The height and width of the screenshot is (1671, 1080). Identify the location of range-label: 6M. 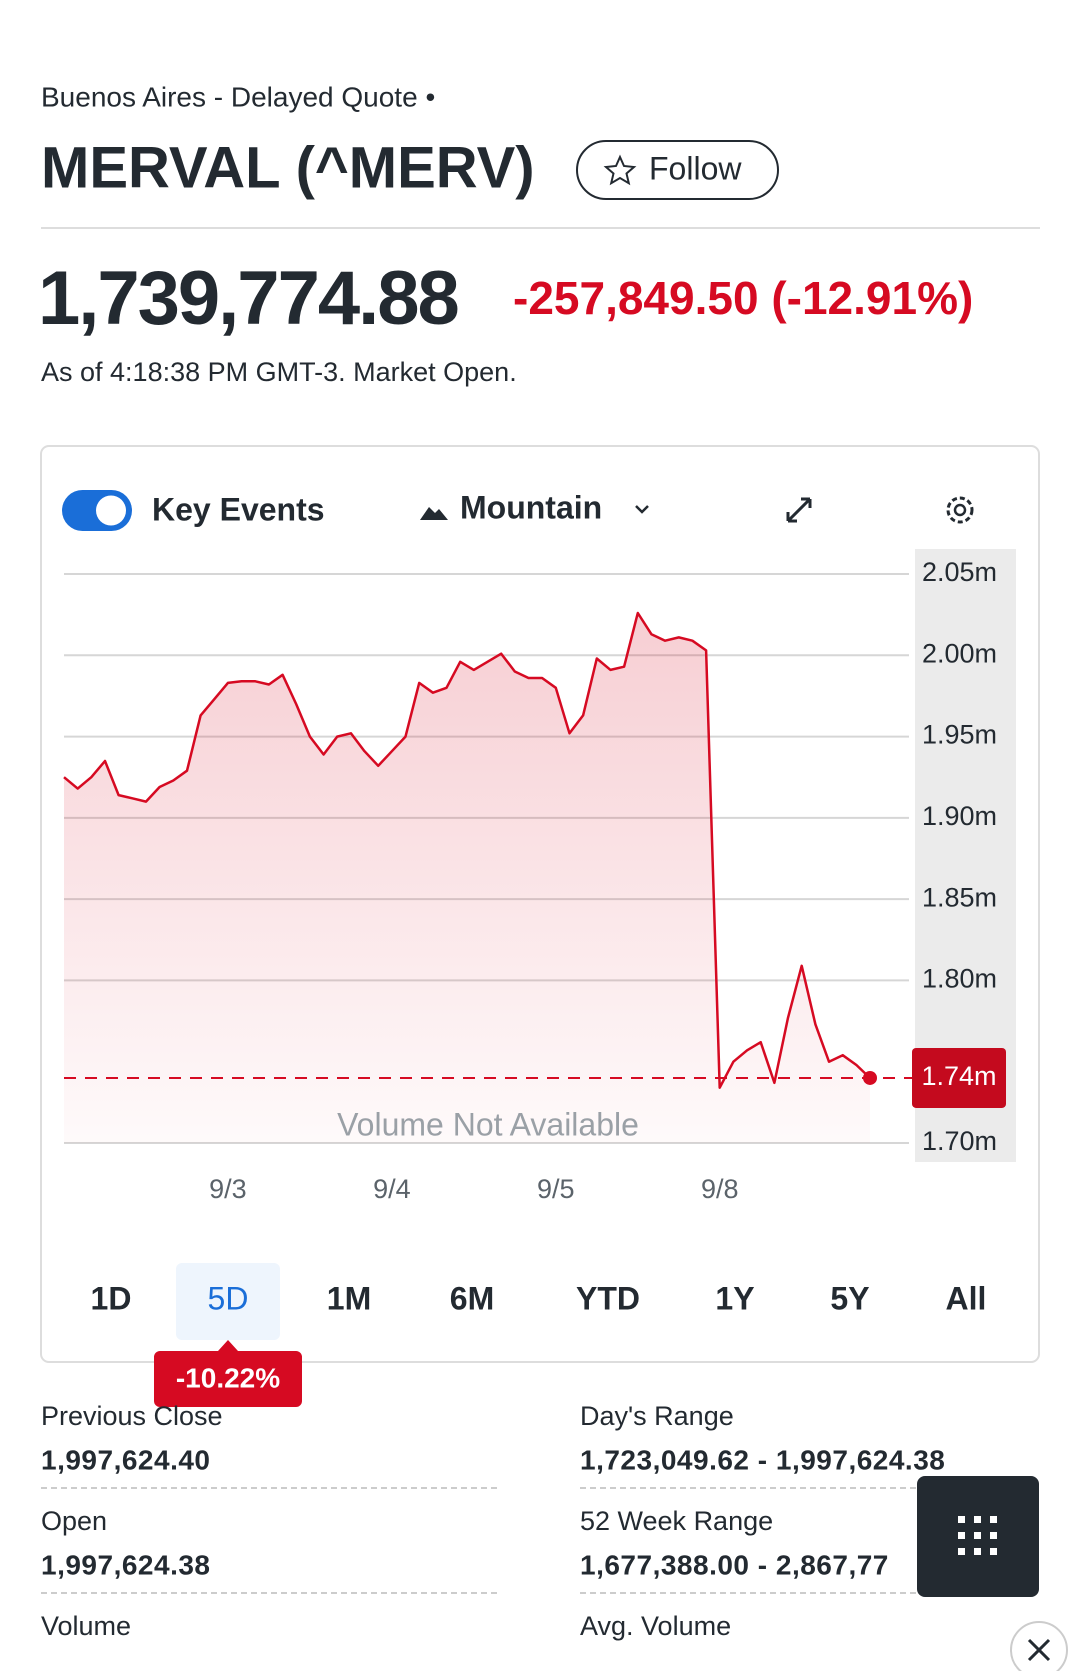
(472, 1298).